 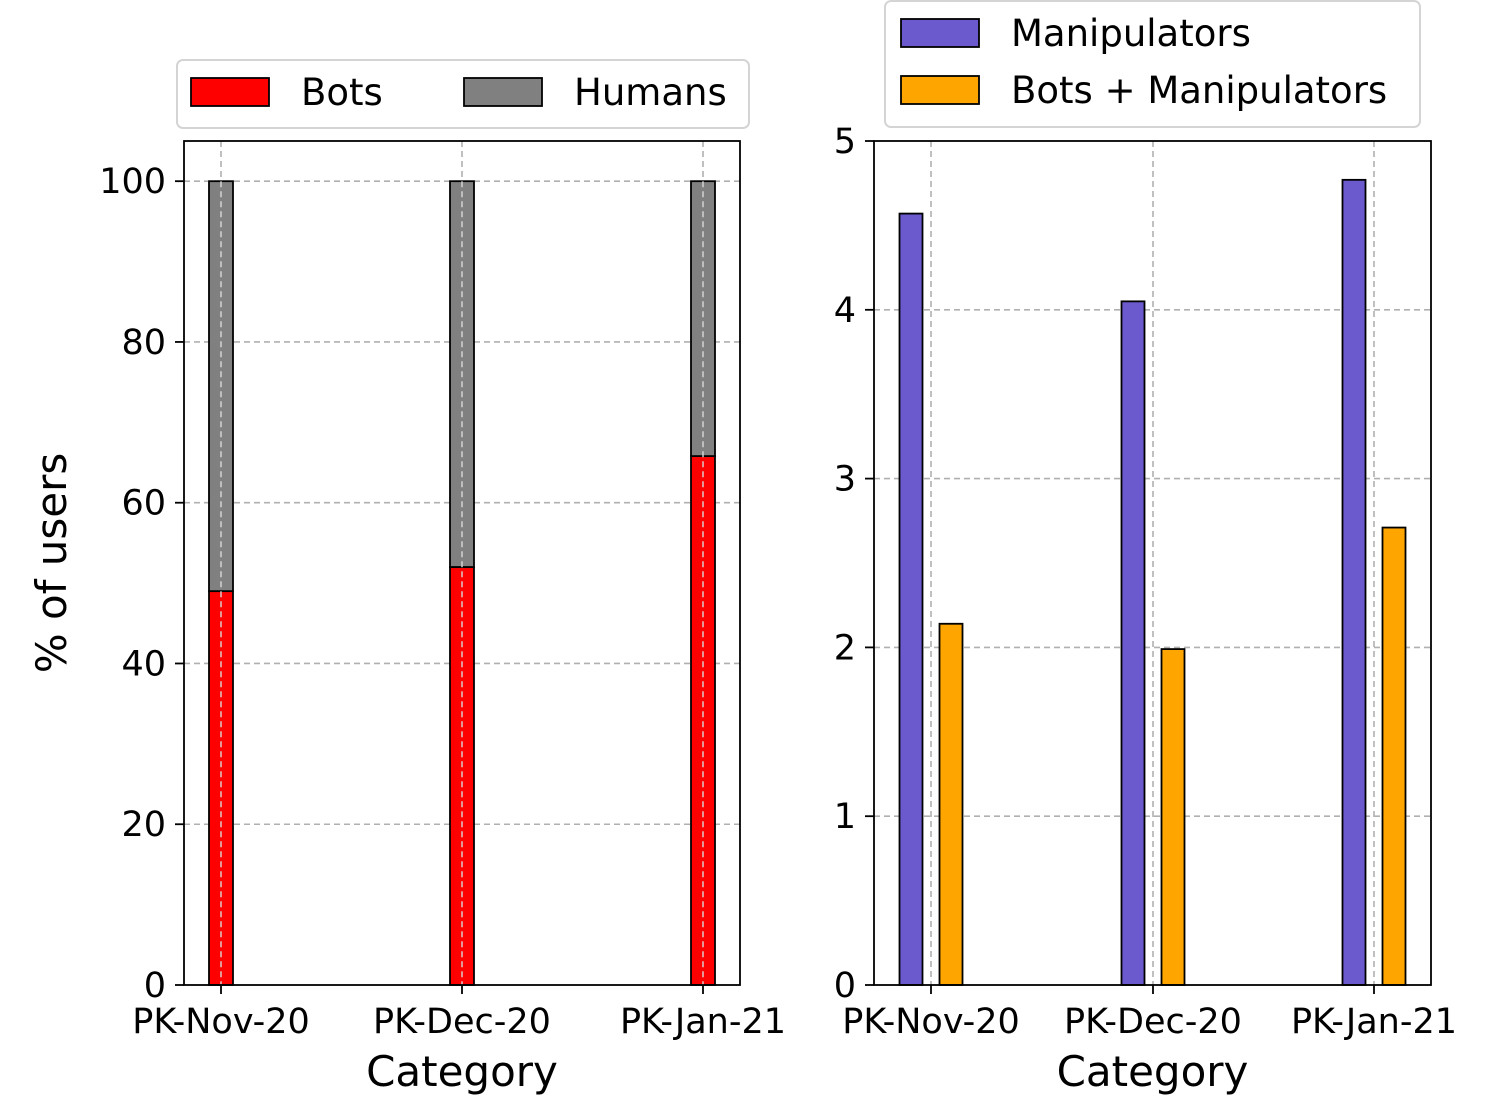 I want to click on right-ytick-label: 5, so click(x=845, y=142).